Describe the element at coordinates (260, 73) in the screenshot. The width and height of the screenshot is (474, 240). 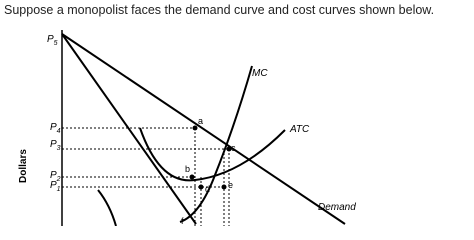
I see `curve-label: MC` at that location.